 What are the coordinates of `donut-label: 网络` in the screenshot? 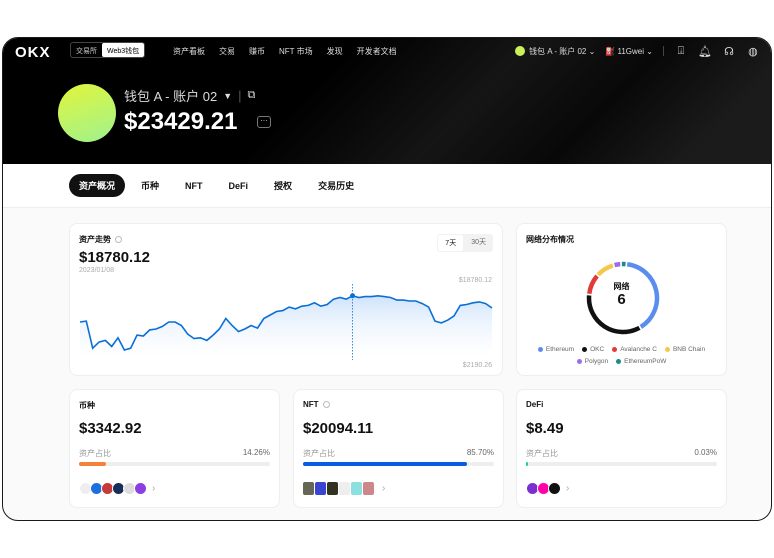 It's located at (621, 286).